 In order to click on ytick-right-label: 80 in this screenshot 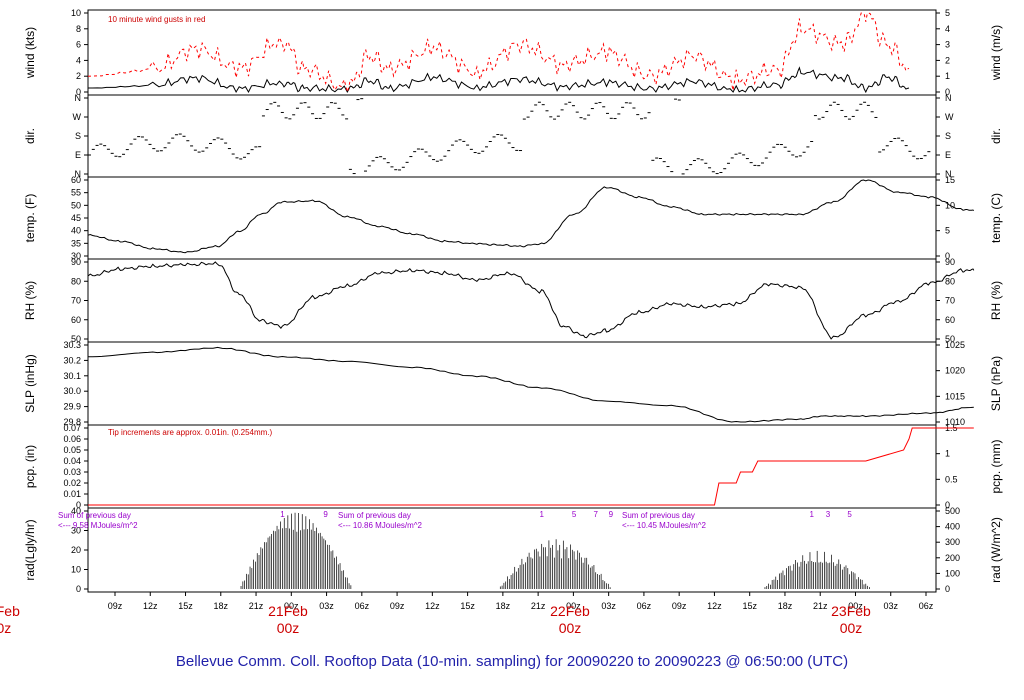, I will do `click(950, 281)`.